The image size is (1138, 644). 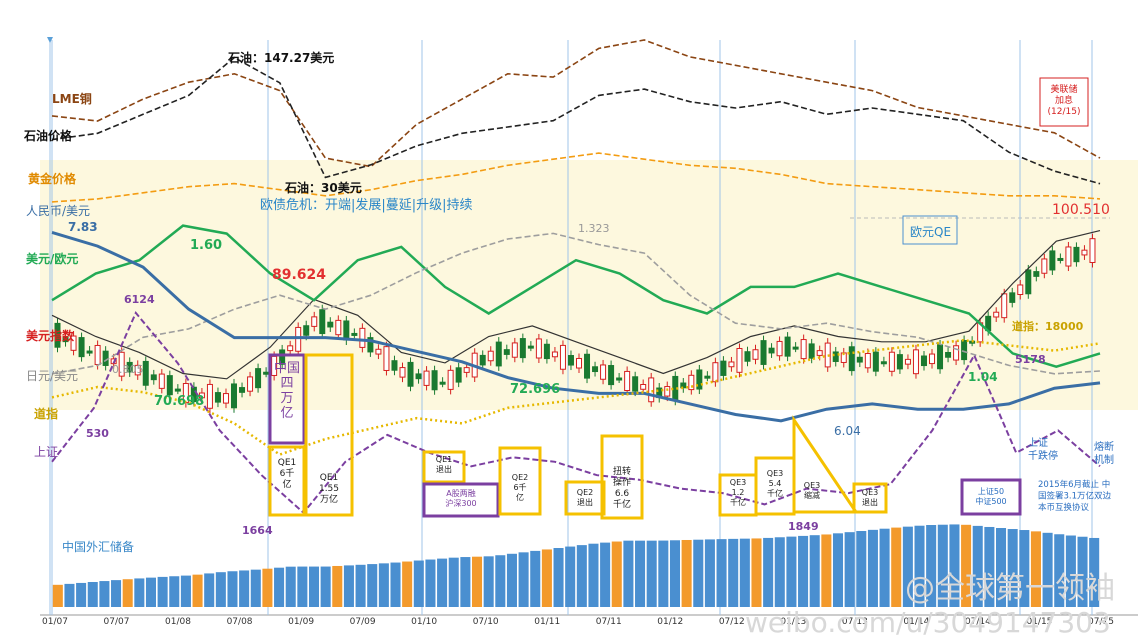 I want to click on x-tick-label: 01/07, so click(x=55, y=622).